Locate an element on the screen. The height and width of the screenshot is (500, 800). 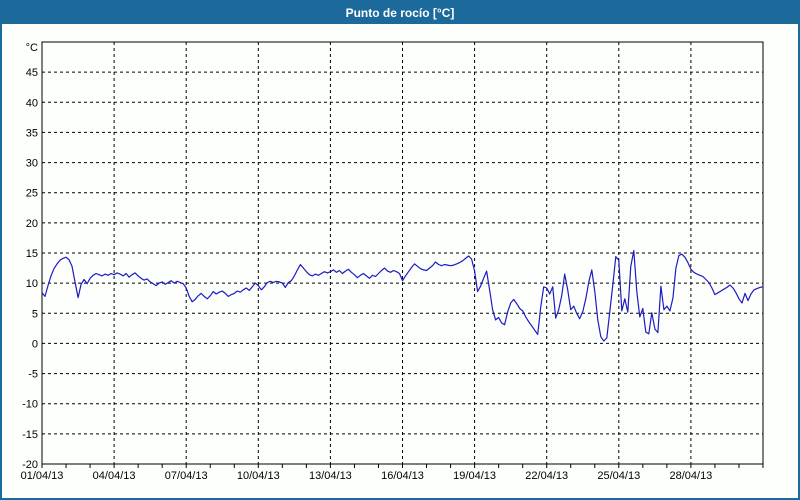
svg-text: 10 is located at coordinates (32, 284).